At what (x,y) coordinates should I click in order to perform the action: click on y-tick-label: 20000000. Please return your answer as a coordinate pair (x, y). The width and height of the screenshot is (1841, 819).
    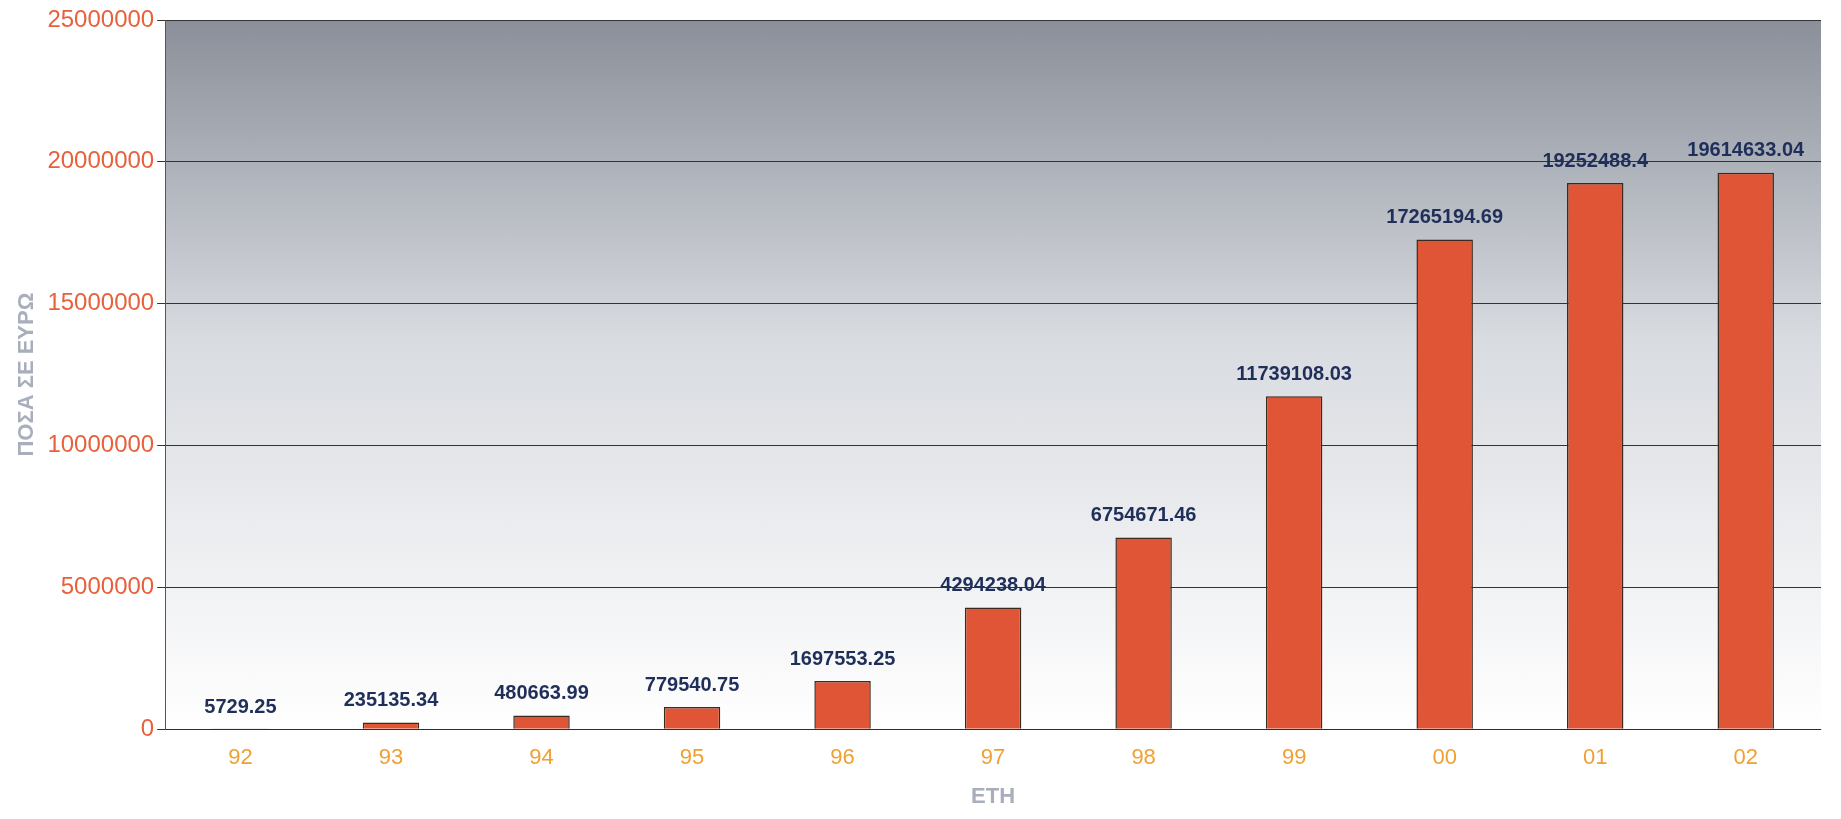
    Looking at the image, I should click on (101, 160).